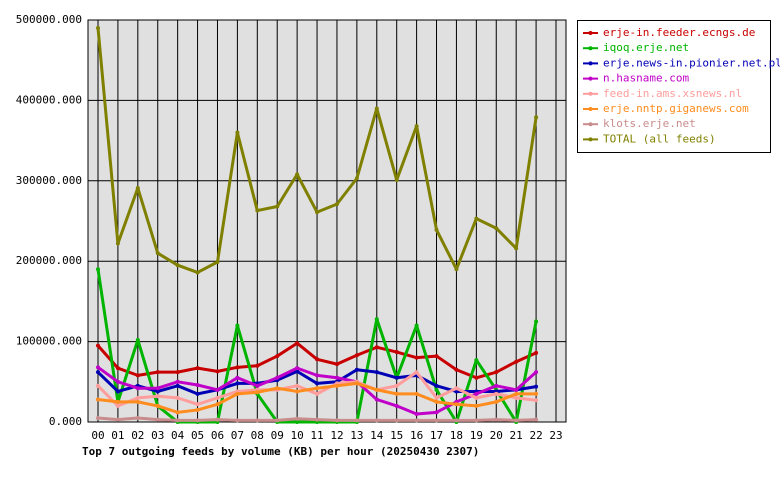 Image resolution: width=780 pixels, height=480 pixels. I want to click on x-tick-label: 10, so click(297, 435).